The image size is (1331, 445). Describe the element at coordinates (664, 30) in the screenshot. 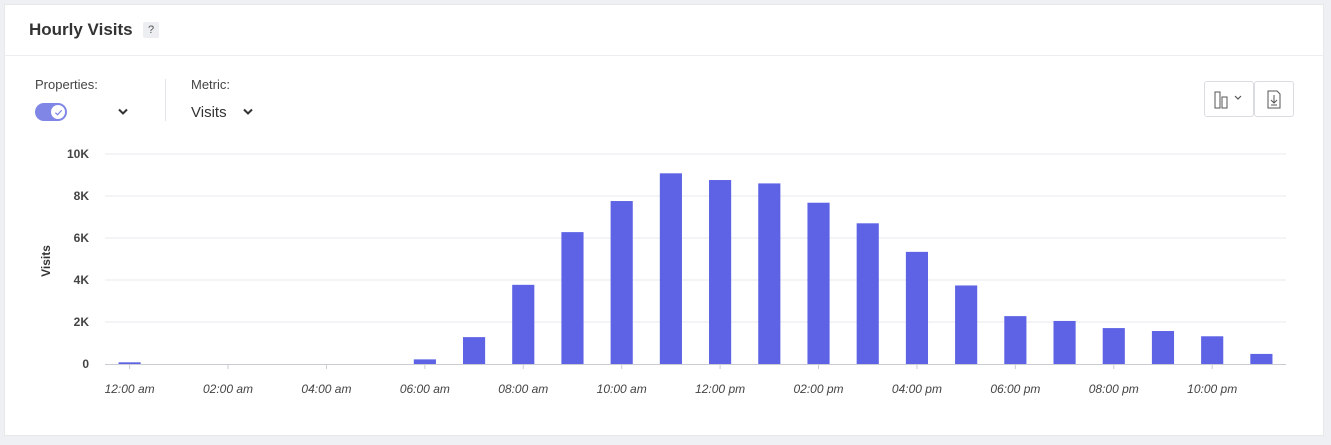

I see `card-header: Hourly Visits ?` at that location.